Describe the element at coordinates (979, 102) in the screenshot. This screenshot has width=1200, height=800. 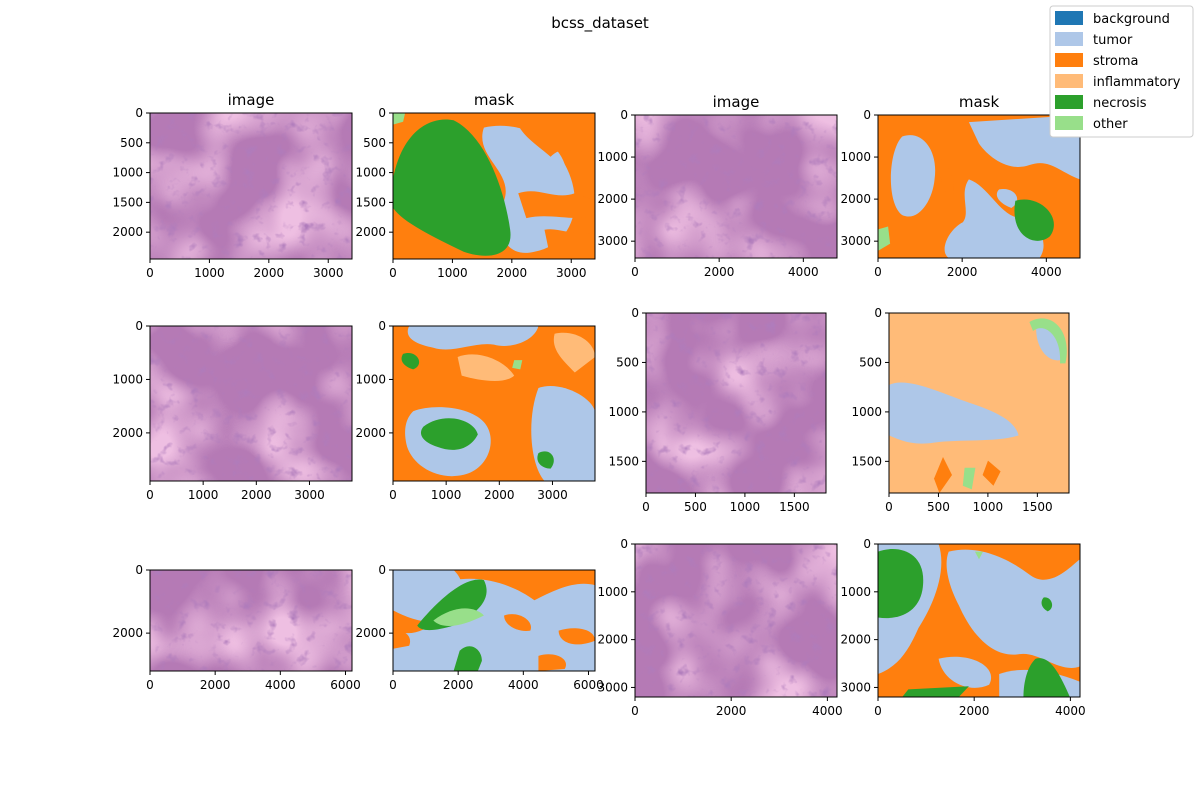
I see `panel-title-4: mask` at that location.